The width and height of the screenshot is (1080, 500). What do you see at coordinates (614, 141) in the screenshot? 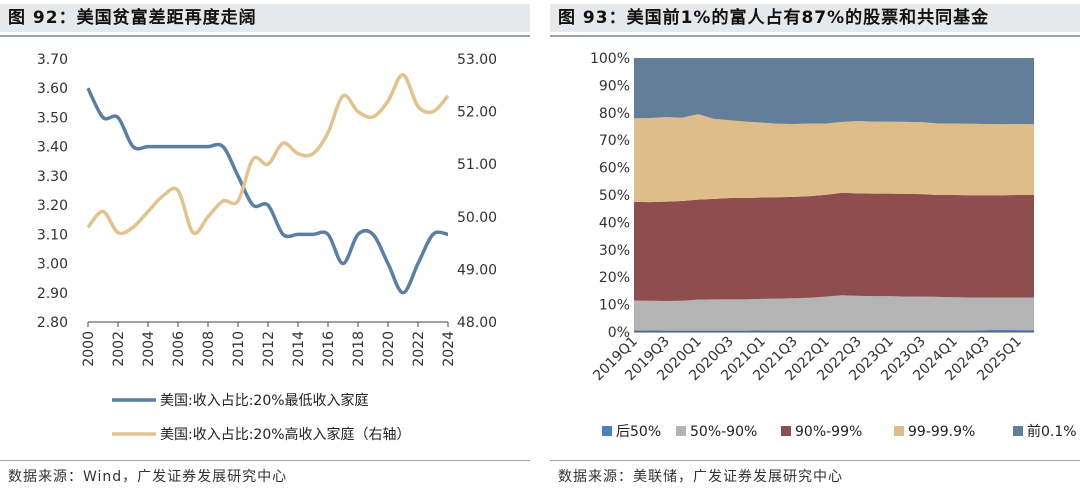
I see `y-tick-label: 70%` at bounding box center [614, 141].